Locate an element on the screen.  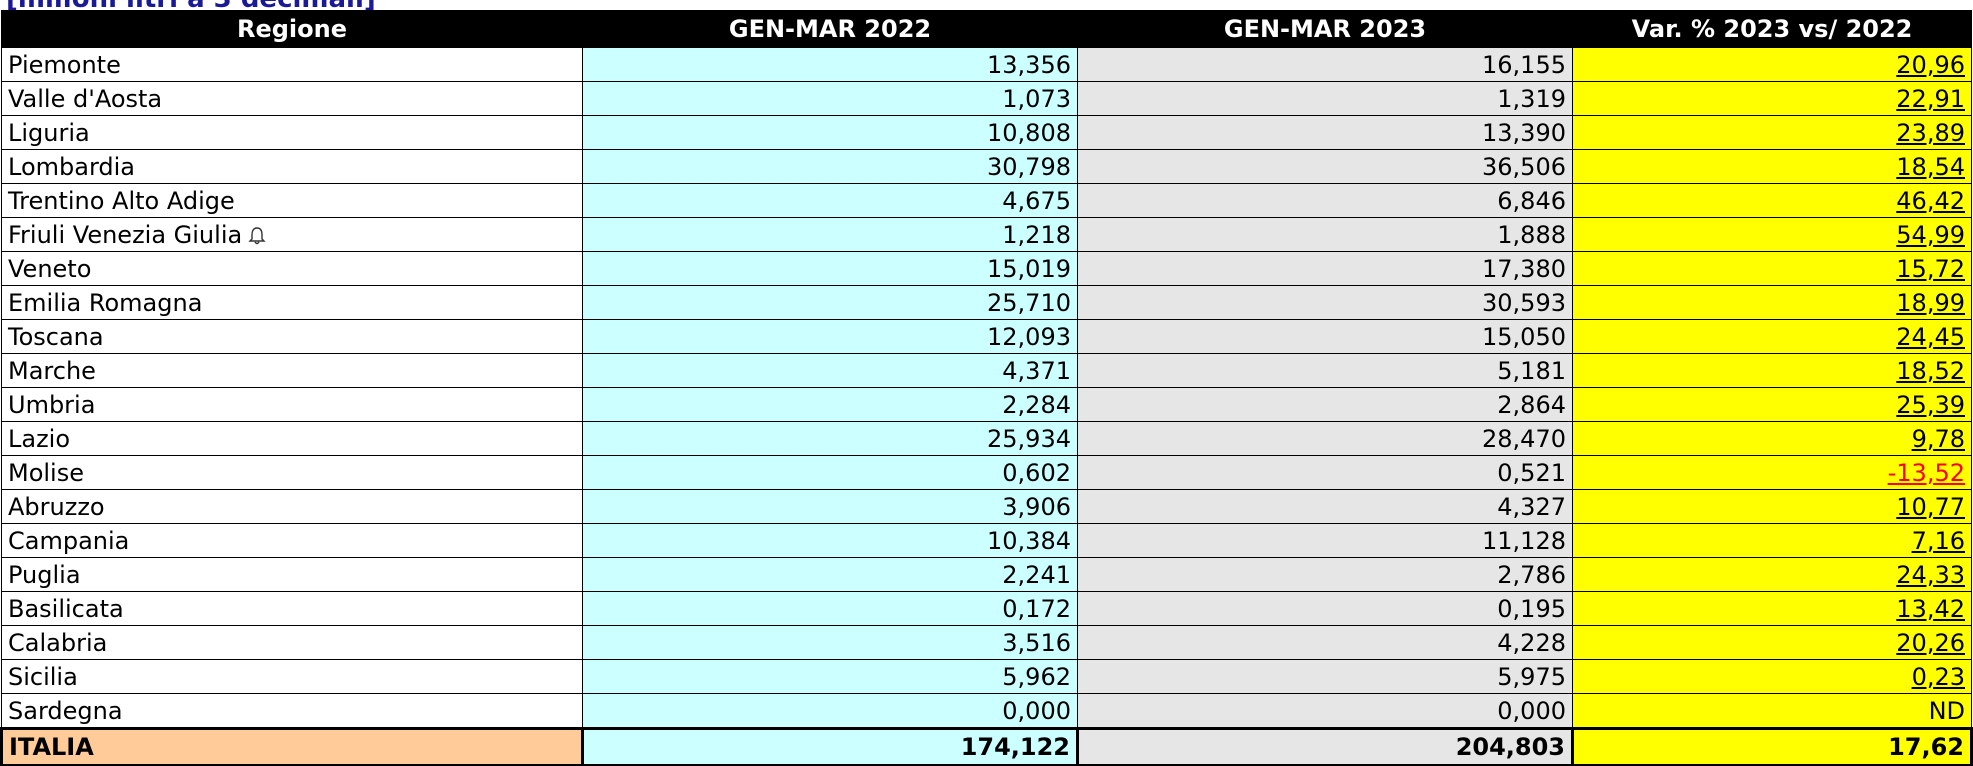
value-cell: 30,798 is located at coordinates (830, 166).